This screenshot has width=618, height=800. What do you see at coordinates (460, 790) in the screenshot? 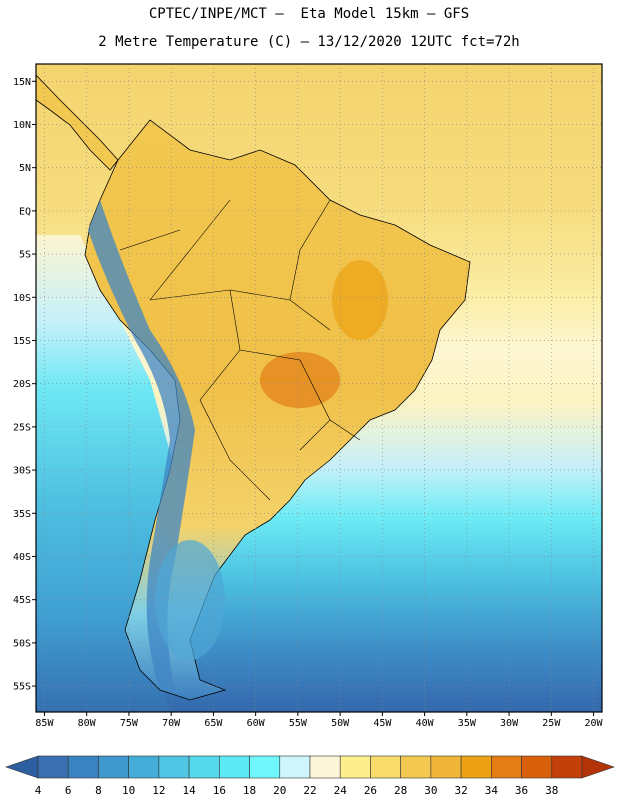
I see `colorbar-level-label: 32` at bounding box center [460, 790].